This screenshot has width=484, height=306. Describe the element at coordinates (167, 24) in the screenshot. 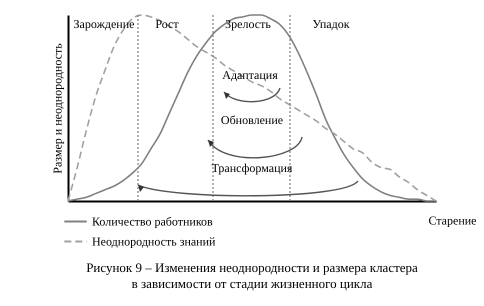

I see `annotation: Рост` at that location.